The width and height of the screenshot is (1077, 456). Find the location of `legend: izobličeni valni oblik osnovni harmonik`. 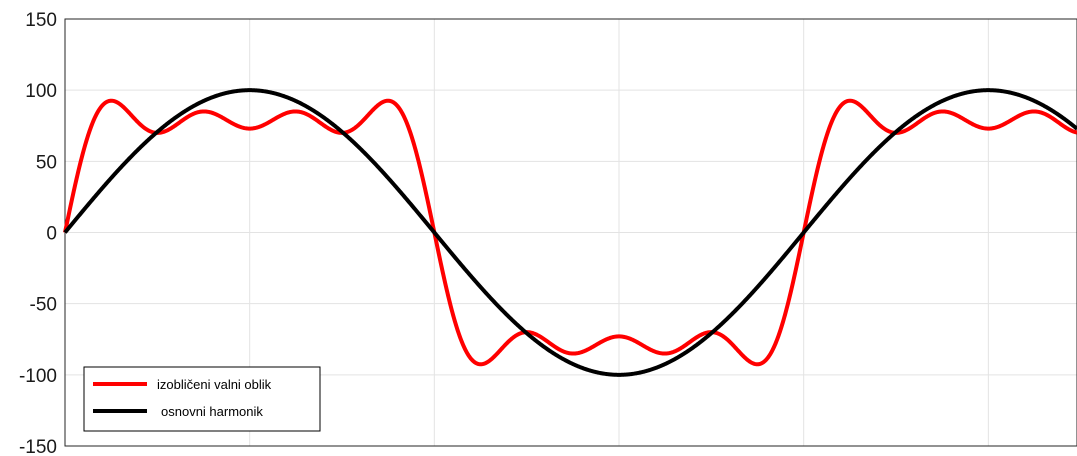

legend: izobličeni valni oblik osnovni harmonik is located at coordinates (202, 399).